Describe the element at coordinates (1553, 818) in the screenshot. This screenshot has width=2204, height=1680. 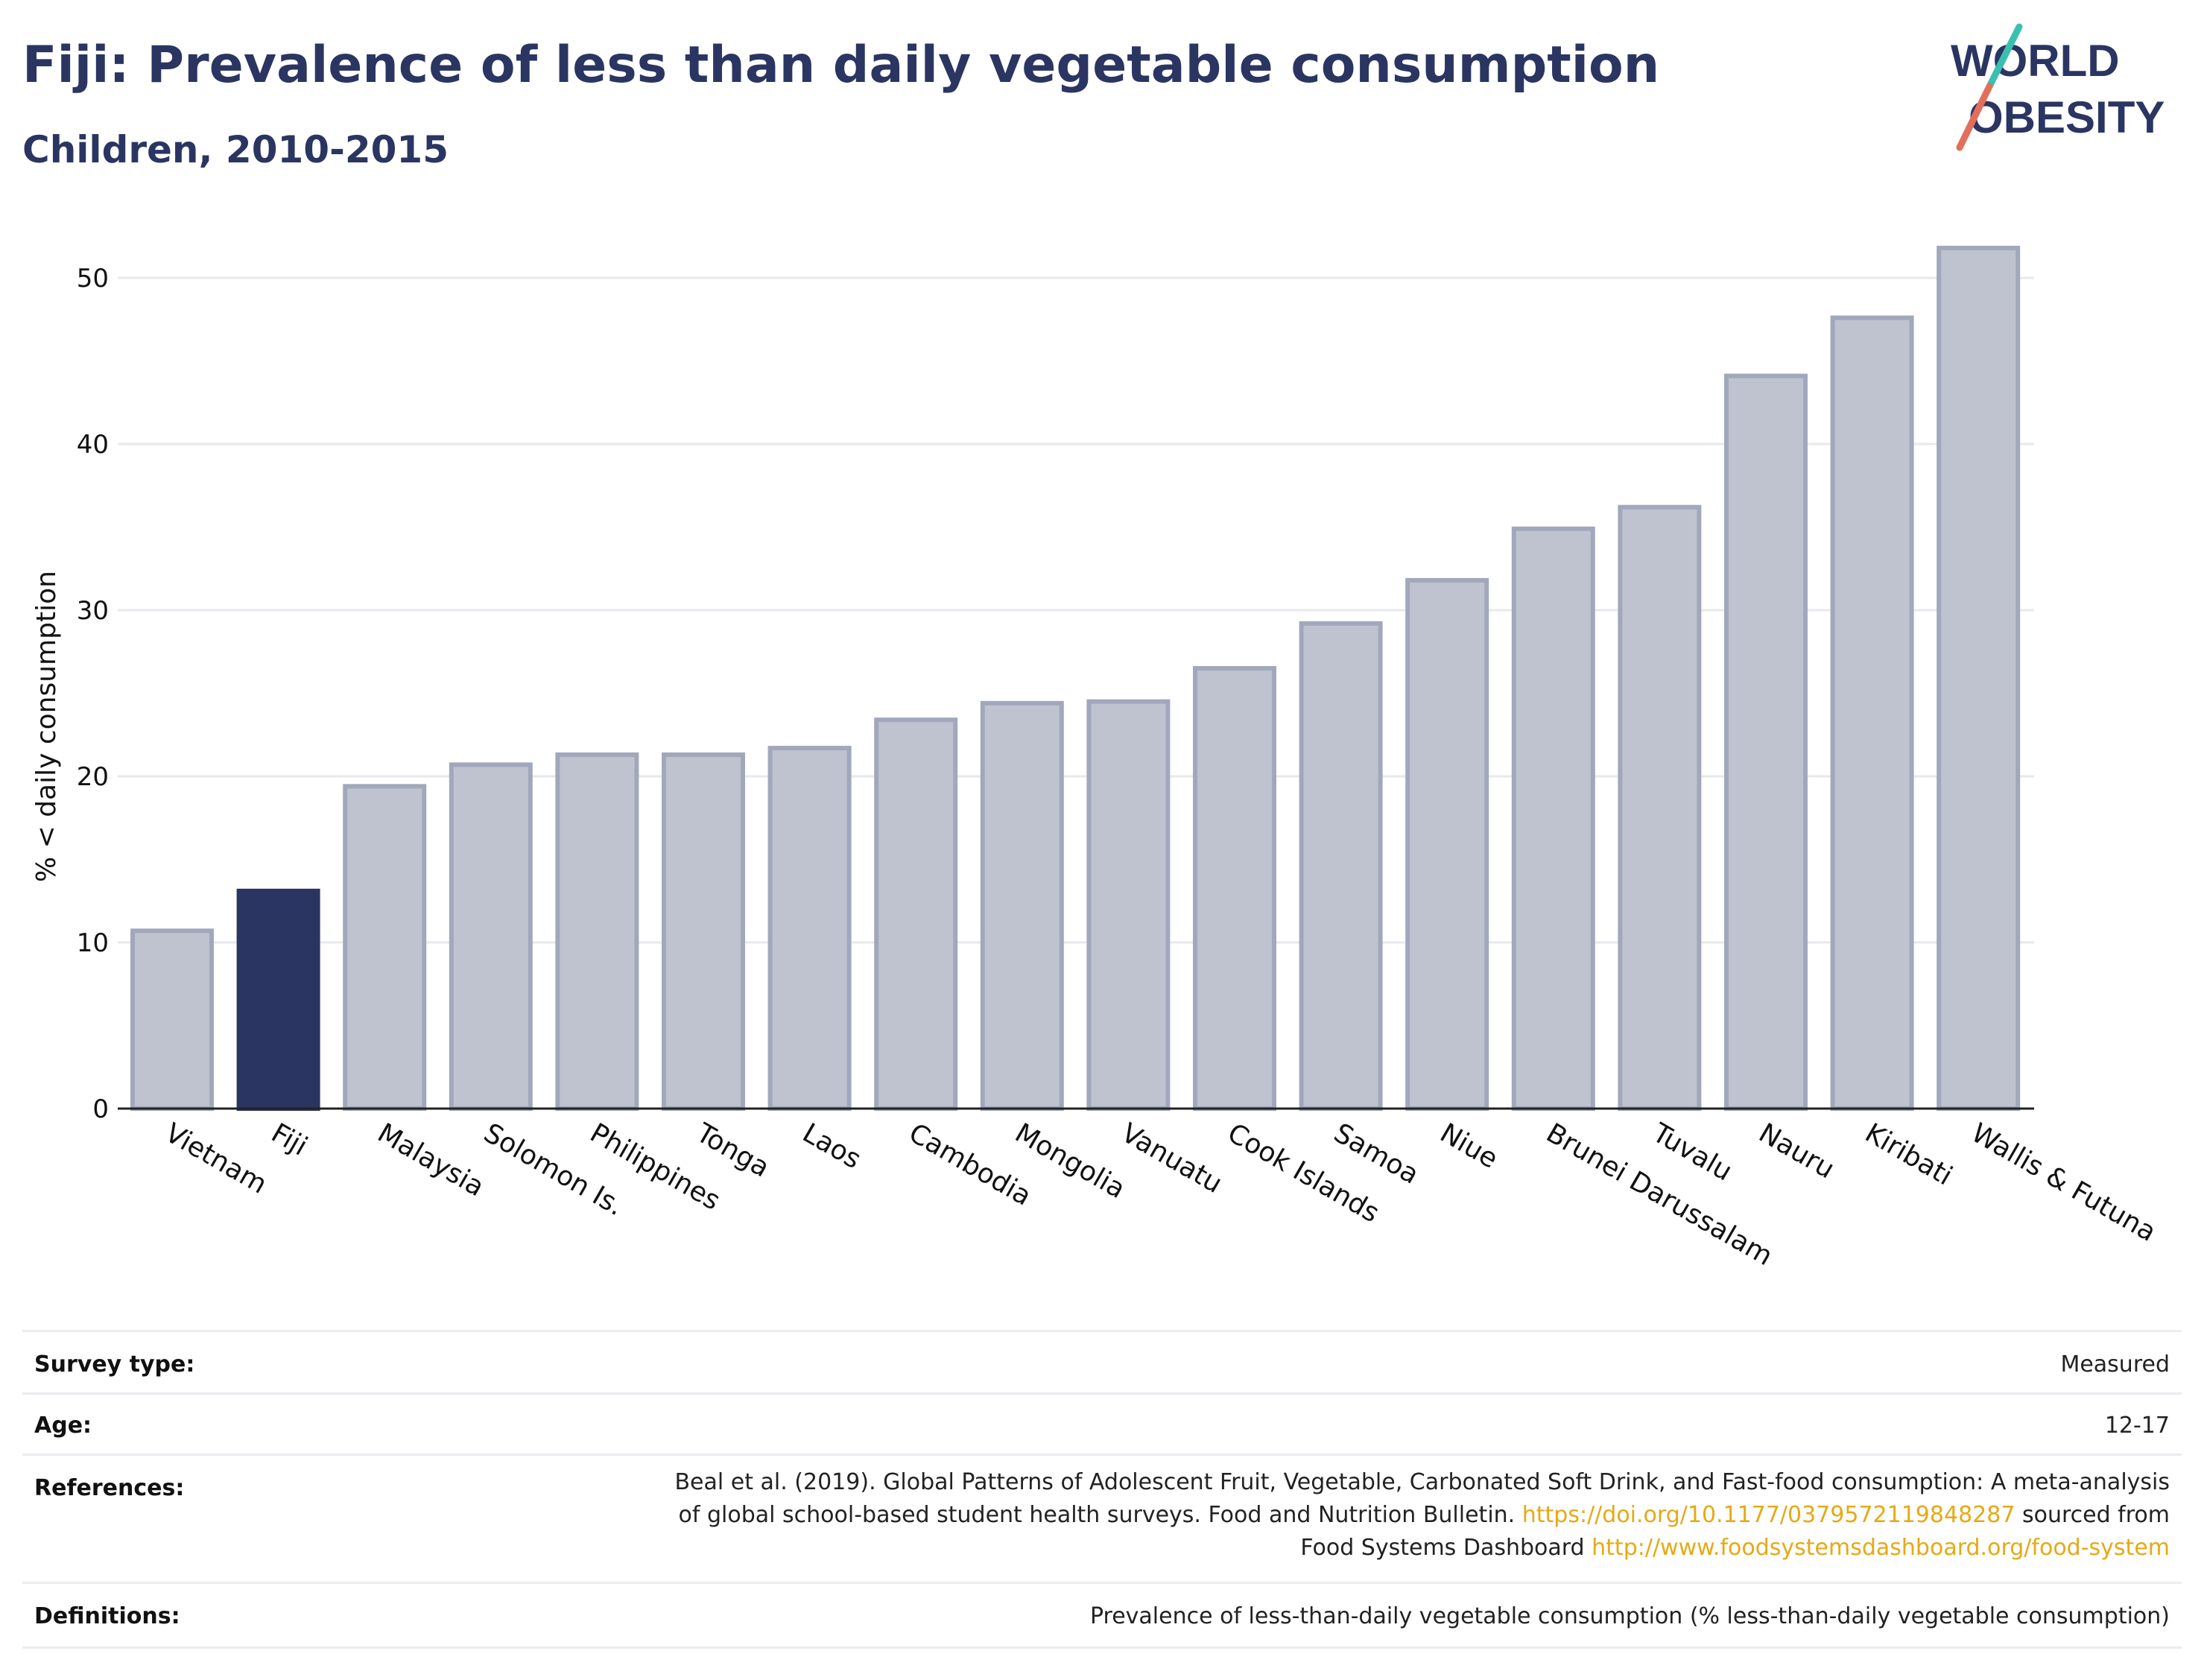
I see `bar-brunei-darussalam` at that location.